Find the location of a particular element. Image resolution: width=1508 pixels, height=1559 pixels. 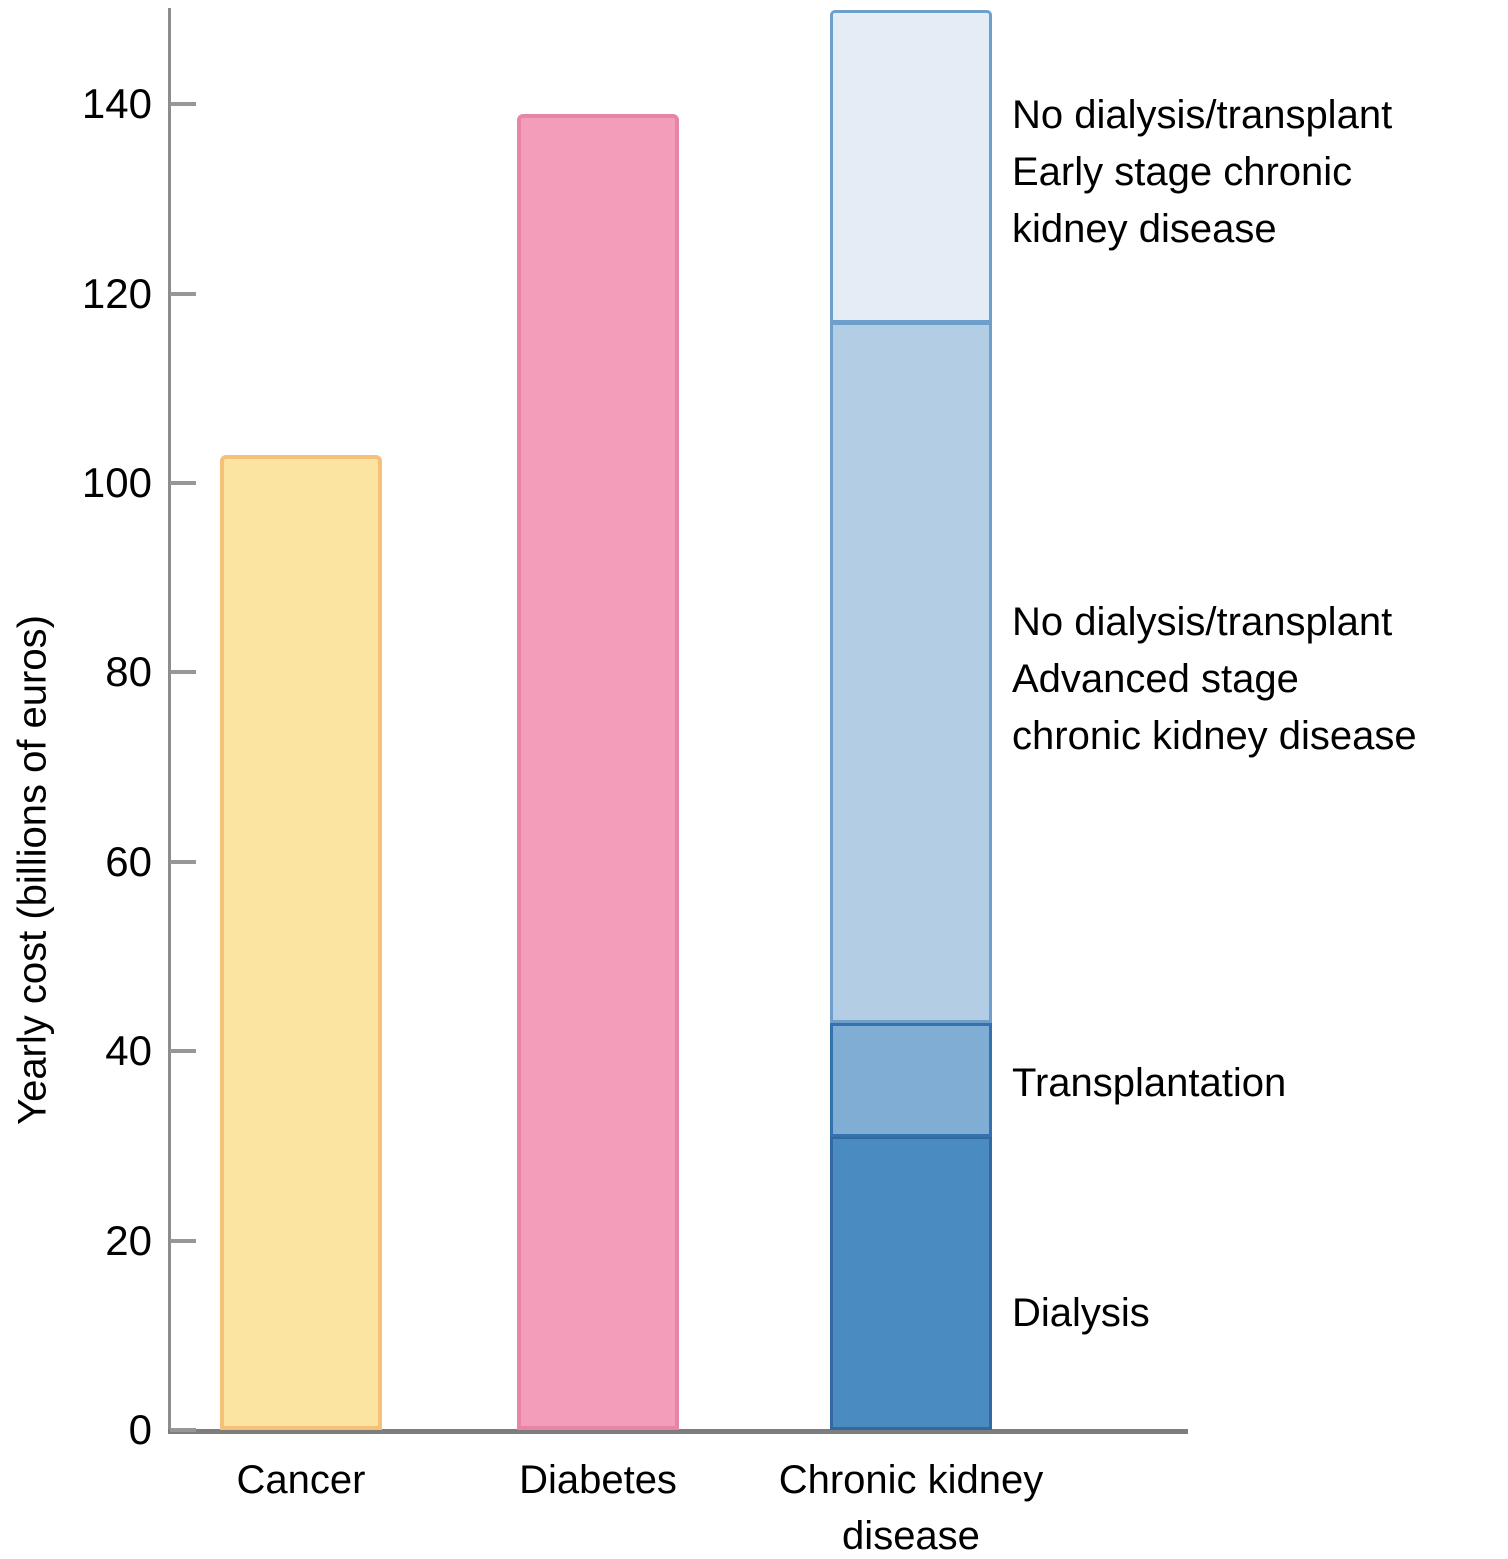

y-tick-label: 100 is located at coordinates (116, 482).